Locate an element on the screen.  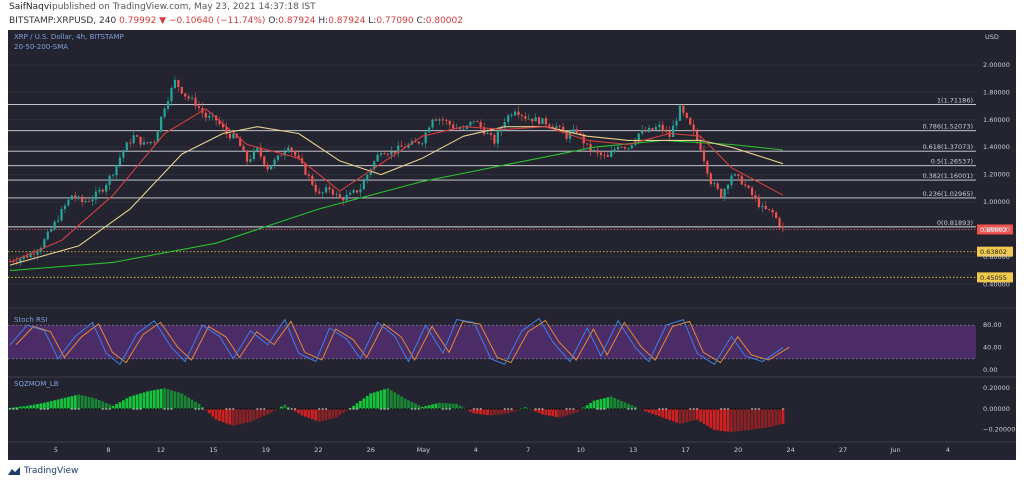
open-label: O: is located at coordinates (273, 21).